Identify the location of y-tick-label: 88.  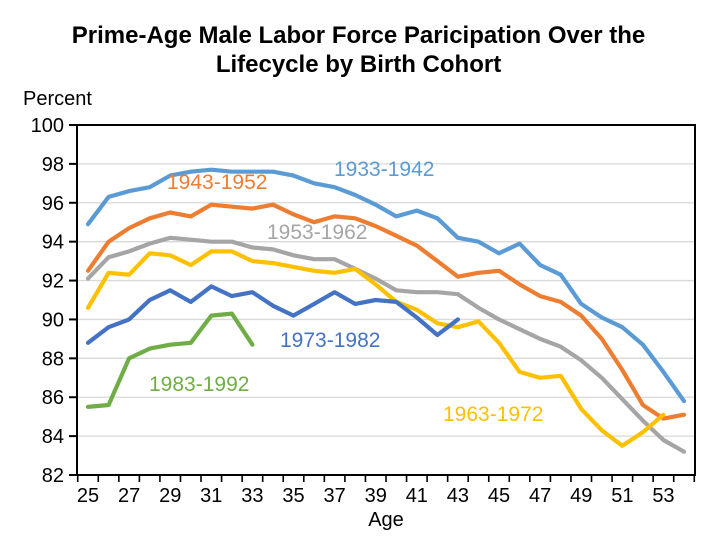
(53, 359).